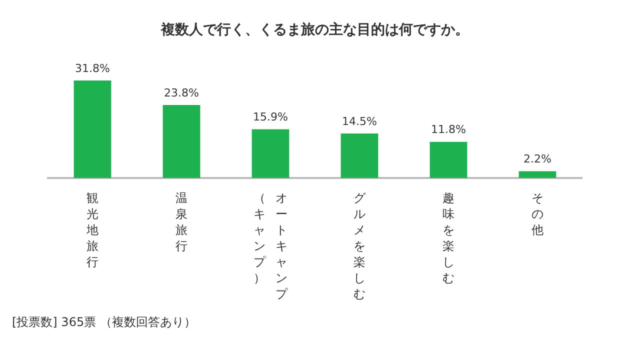  What do you see at coordinates (92, 68) in the screenshot?
I see `data-label: 31.8%` at bounding box center [92, 68].